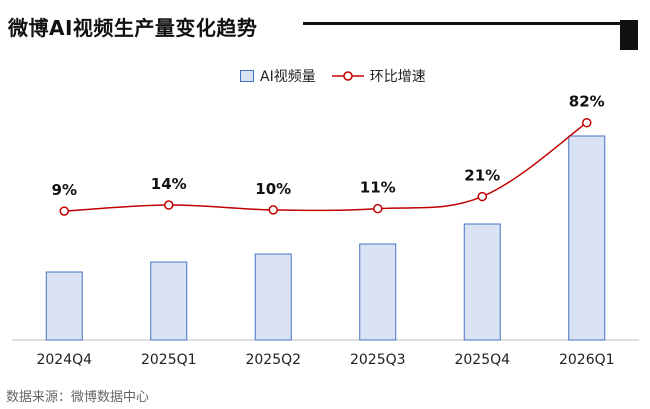 The width and height of the screenshot is (650, 409). I want to click on legend-bar-swatch, so click(247, 76).